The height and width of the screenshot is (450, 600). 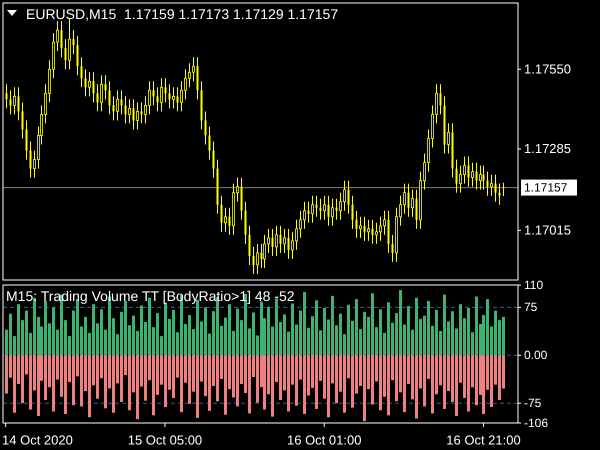 What do you see at coordinates (483, 440) in the screenshot?
I see `x-tick-label: 16 Oct 21:00` at bounding box center [483, 440].